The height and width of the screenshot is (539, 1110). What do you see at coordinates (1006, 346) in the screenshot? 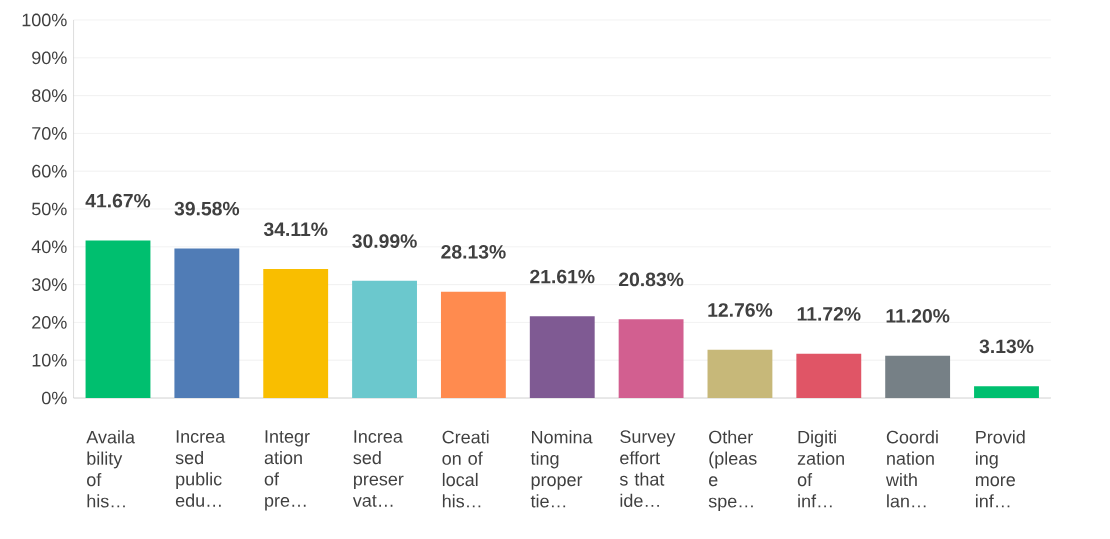
I see `data-label: 3.13%` at bounding box center [1006, 346].